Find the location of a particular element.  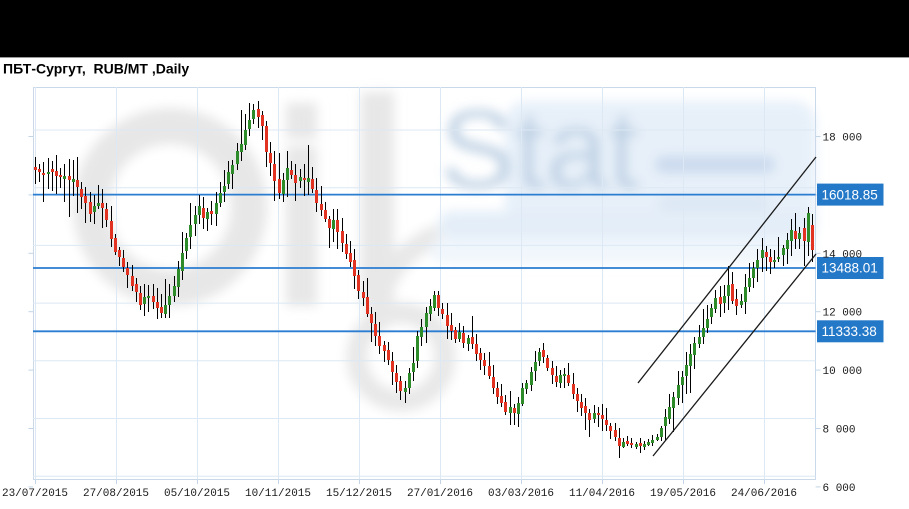

svg-text: 05/10/2015 is located at coordinates (197, 494).